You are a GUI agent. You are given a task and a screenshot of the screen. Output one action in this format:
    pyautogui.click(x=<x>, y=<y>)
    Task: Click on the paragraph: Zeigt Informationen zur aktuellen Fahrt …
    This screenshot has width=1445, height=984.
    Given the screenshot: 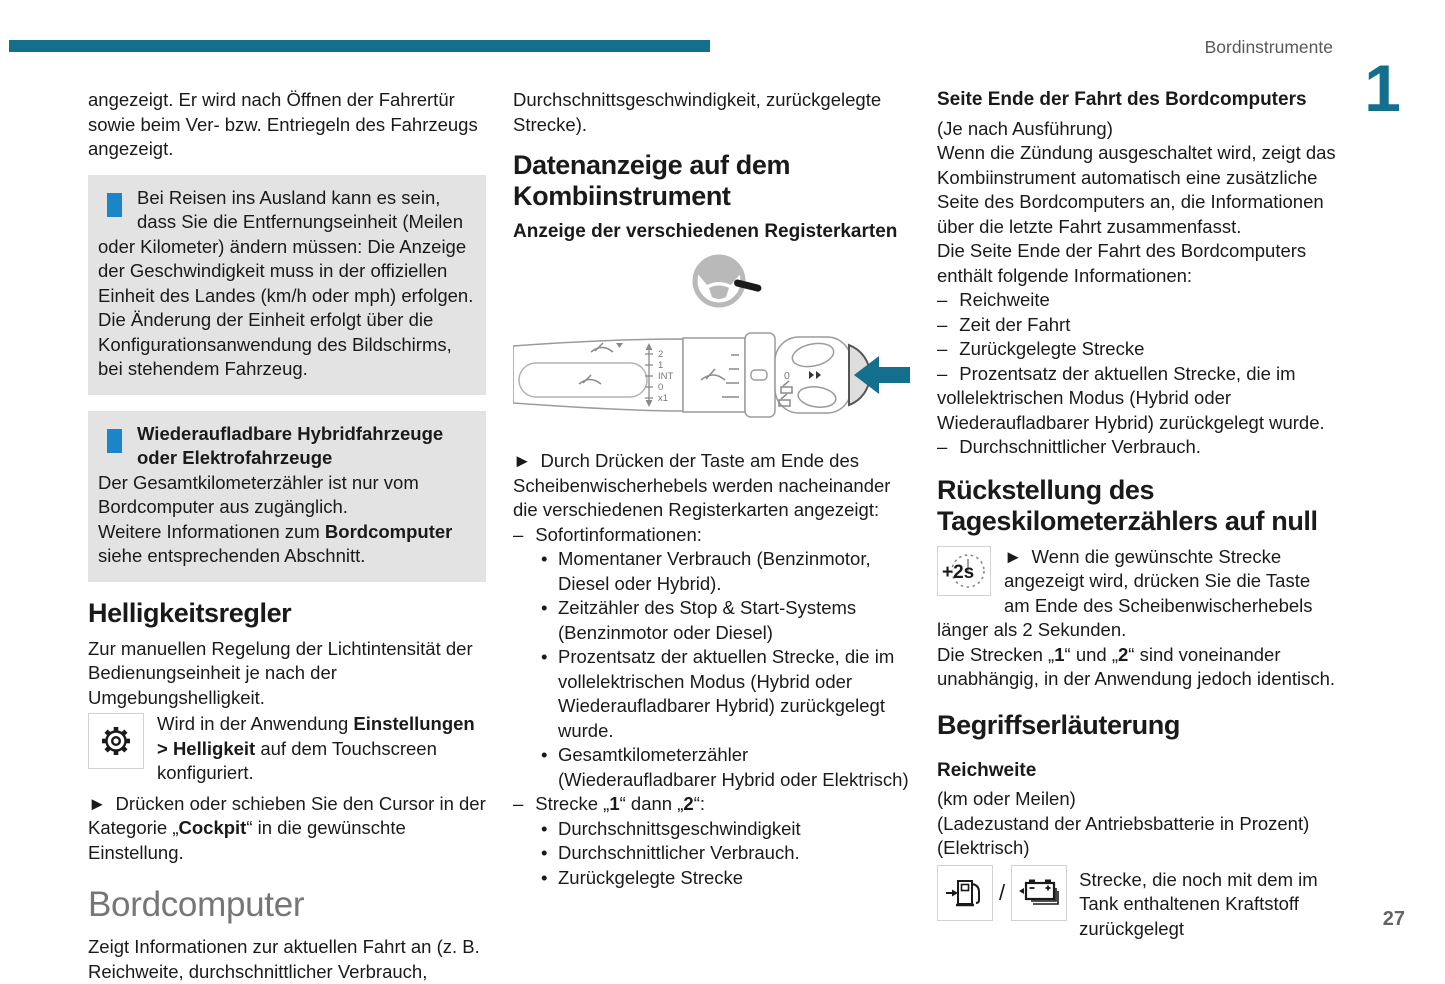 What is the action you would take?
    pyautogui.click(x=284, y=959)
    